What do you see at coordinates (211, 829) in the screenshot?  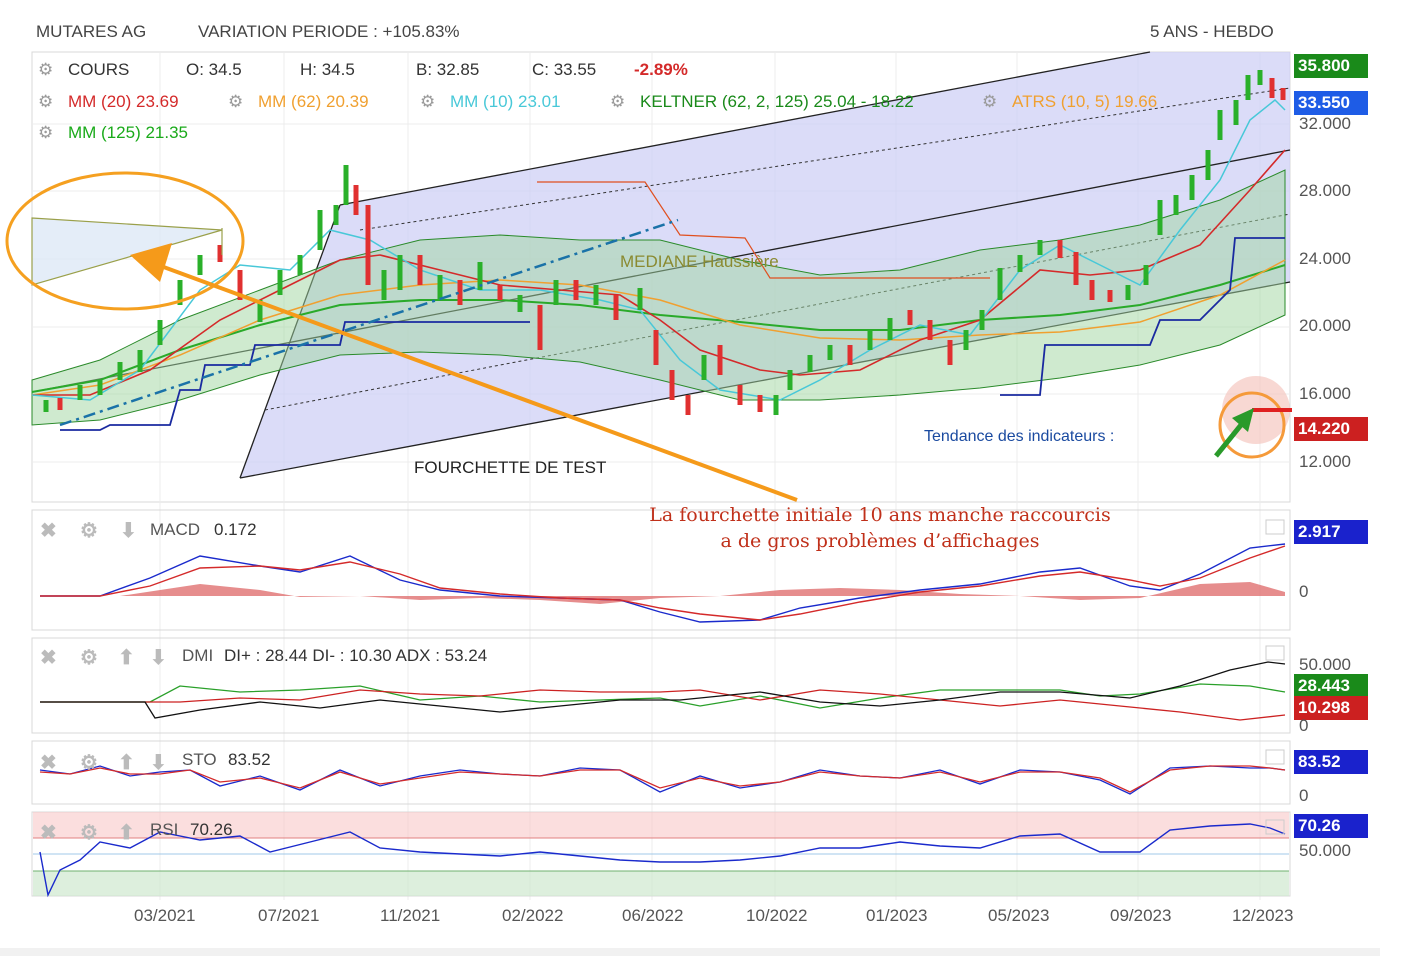 I see `rsi-value: 70.26` at bounding box center [211, 829].